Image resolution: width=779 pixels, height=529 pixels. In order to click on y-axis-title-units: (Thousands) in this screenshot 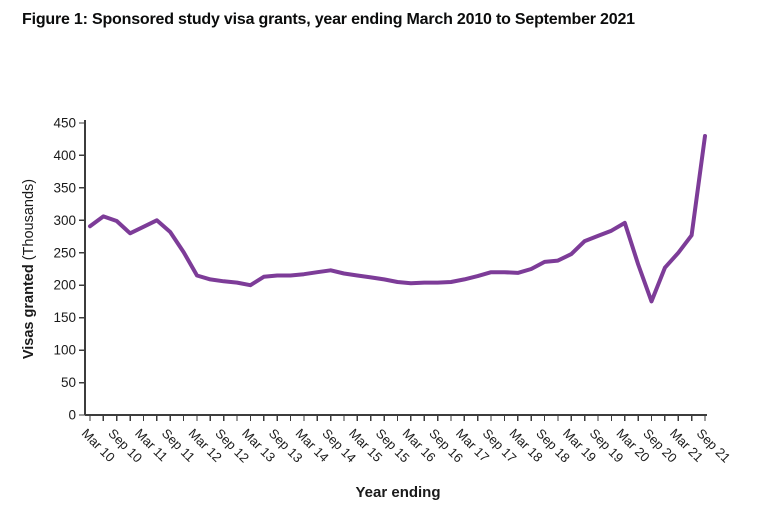, I will do `click(29, 221)`.